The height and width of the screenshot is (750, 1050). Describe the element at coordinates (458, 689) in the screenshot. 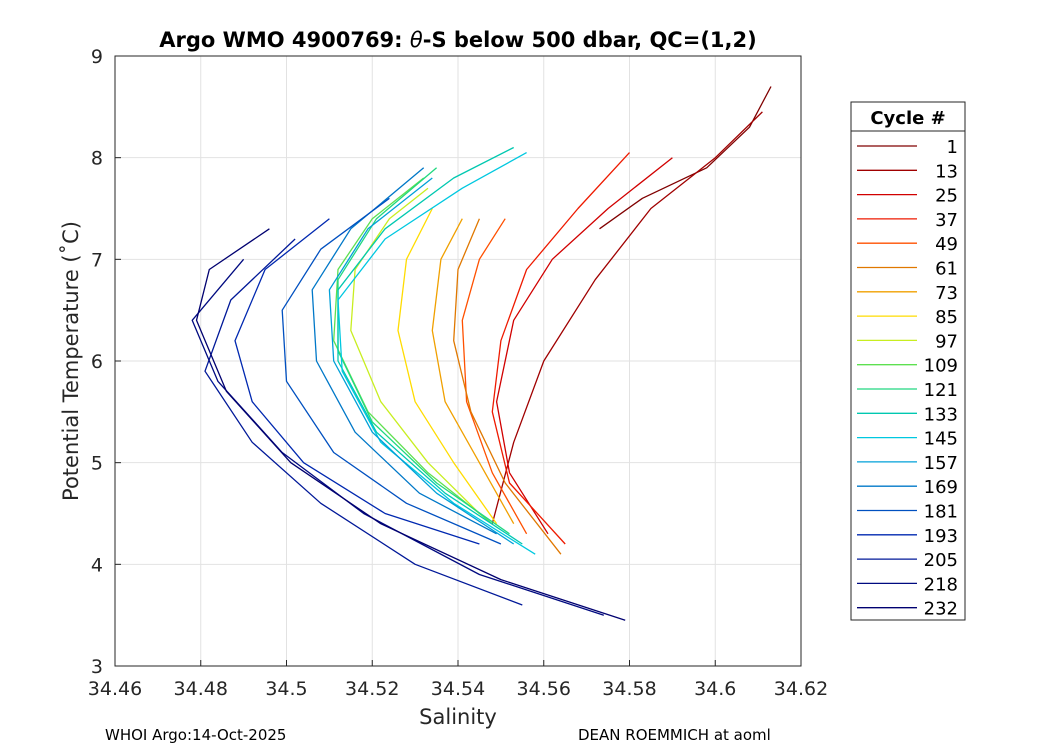

I see `x-tick-label: 34.54` at that location.